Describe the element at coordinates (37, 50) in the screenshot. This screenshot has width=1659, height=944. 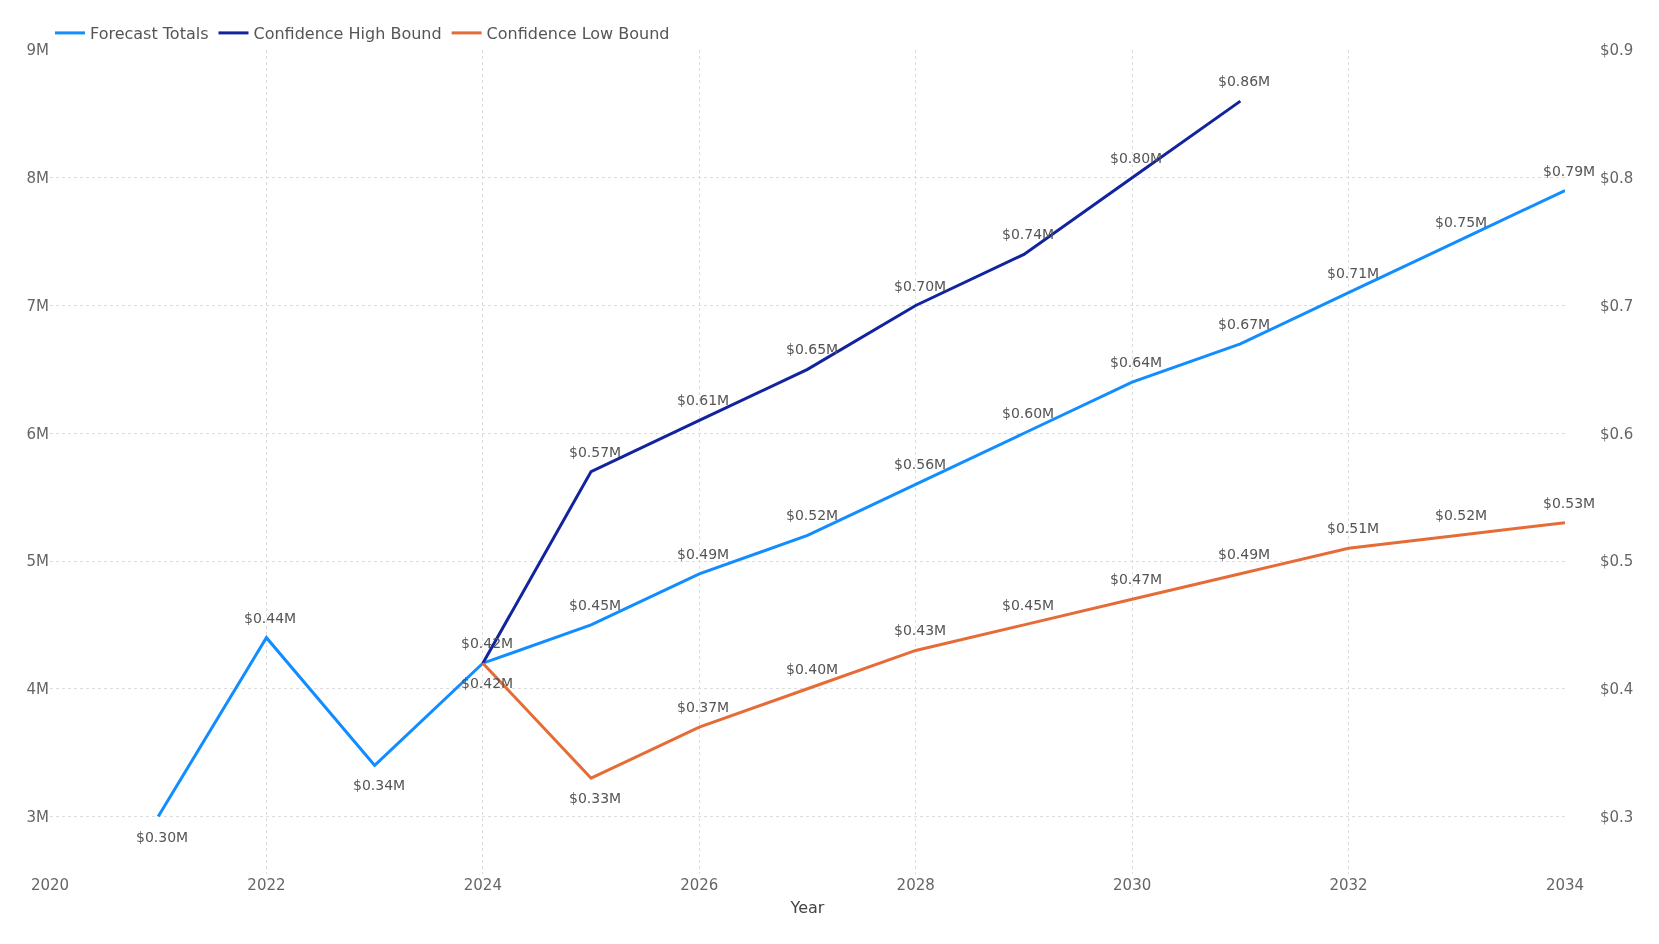
I see `y-tick-label: 9M` at that location.